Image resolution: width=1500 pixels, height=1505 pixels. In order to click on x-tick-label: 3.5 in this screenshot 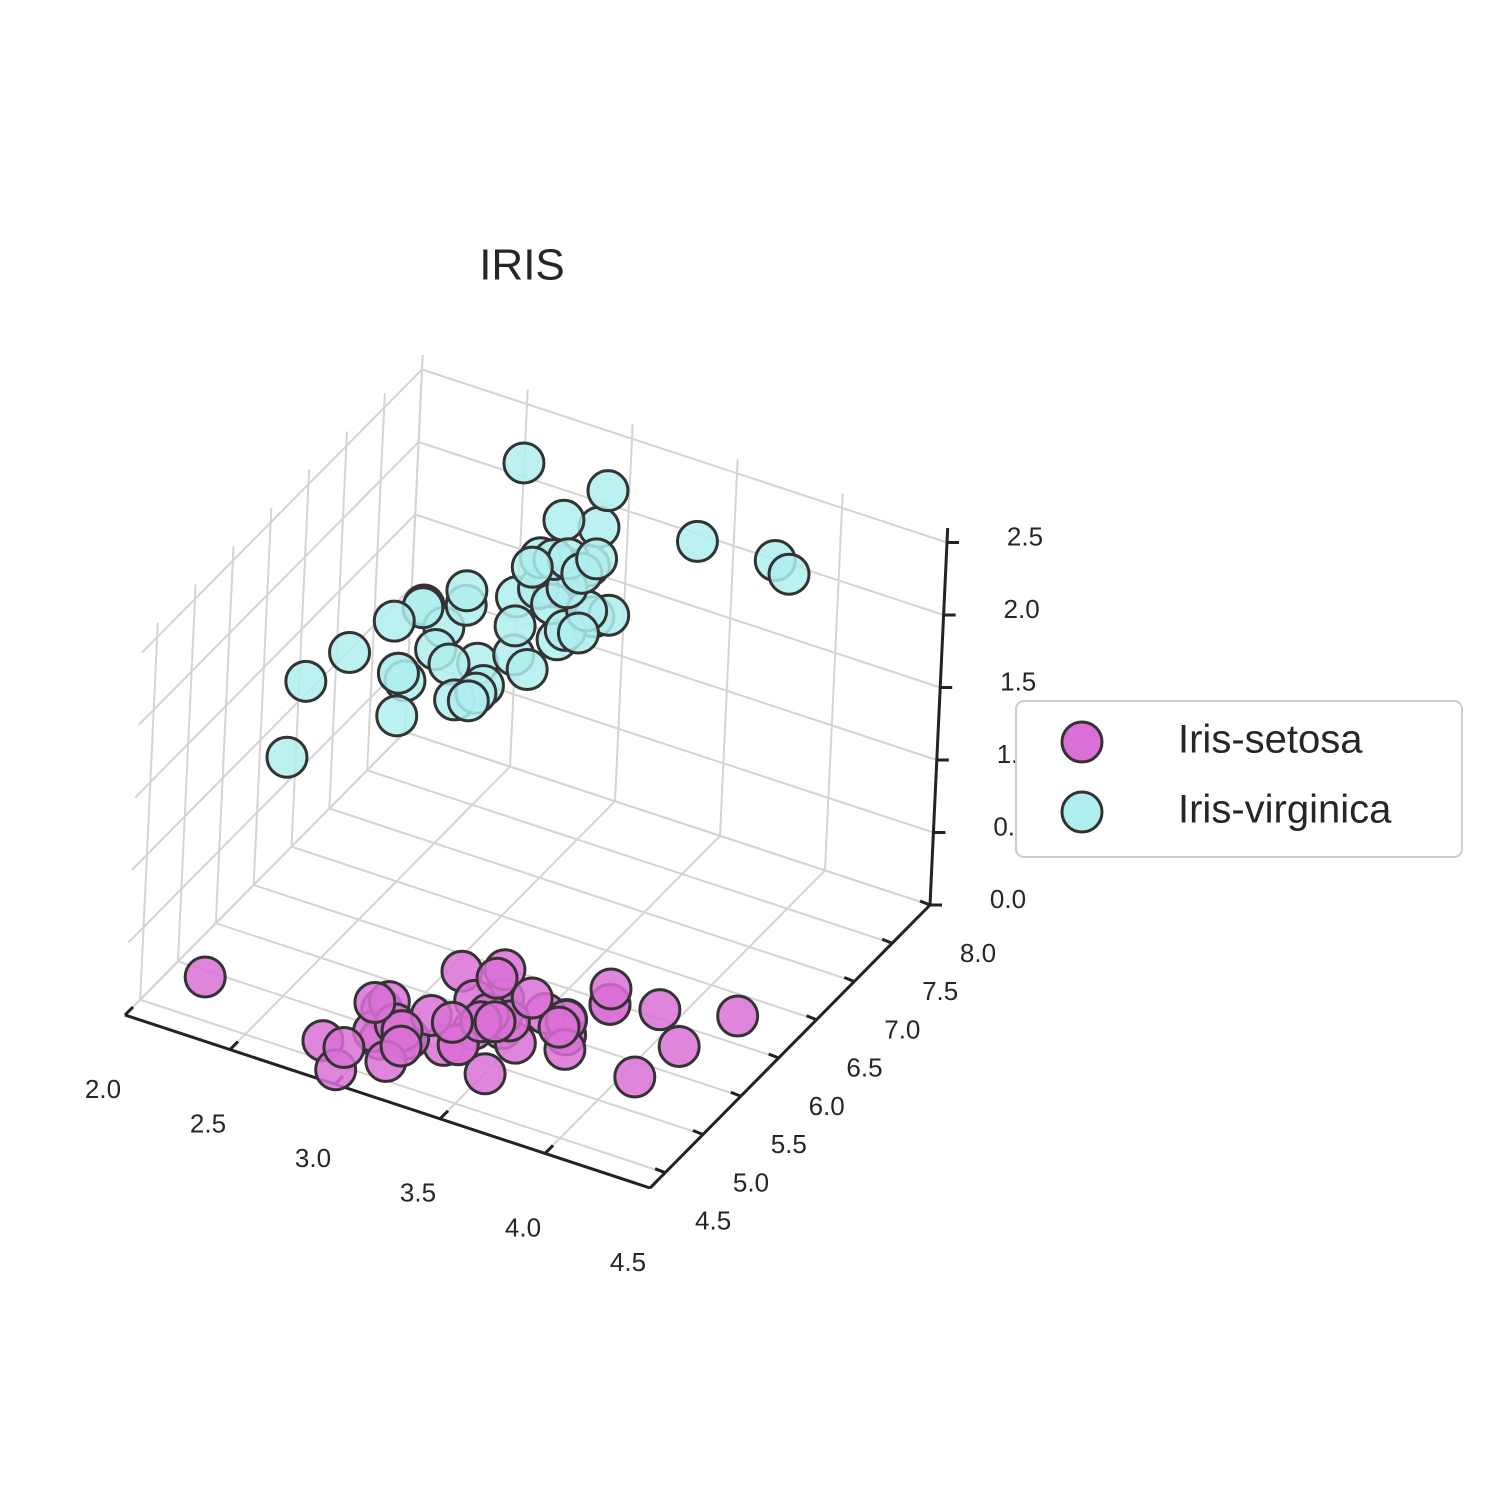, I will do `click(418, 1193)`.